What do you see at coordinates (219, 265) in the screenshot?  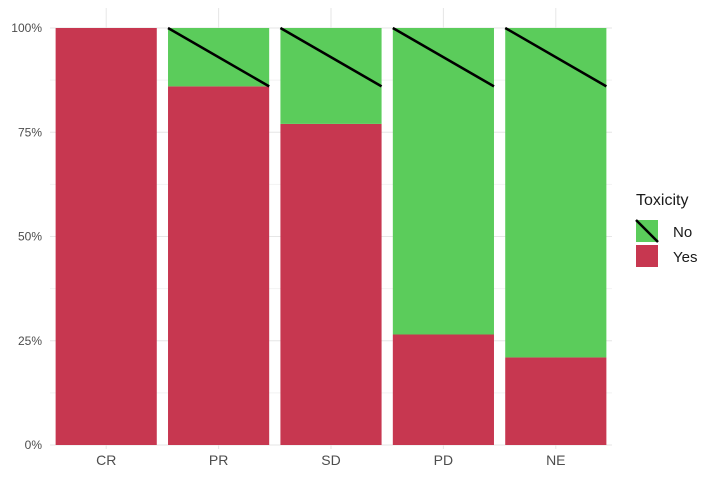 I see `bar-yes-pr` at bounding box center [219, 265].